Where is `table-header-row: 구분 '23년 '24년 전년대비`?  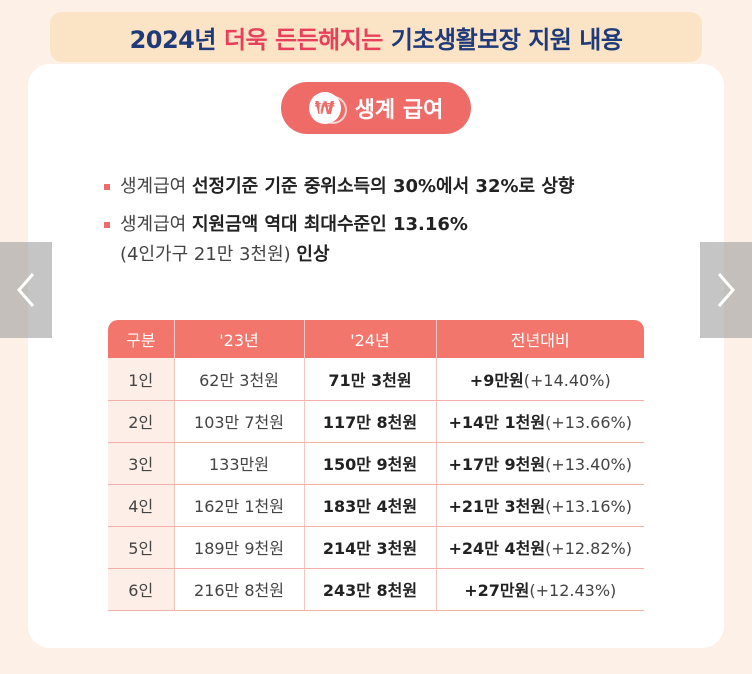
table-header-row: 구분 '23년 '24년 전년대비 is located at coordinates (376, 339).